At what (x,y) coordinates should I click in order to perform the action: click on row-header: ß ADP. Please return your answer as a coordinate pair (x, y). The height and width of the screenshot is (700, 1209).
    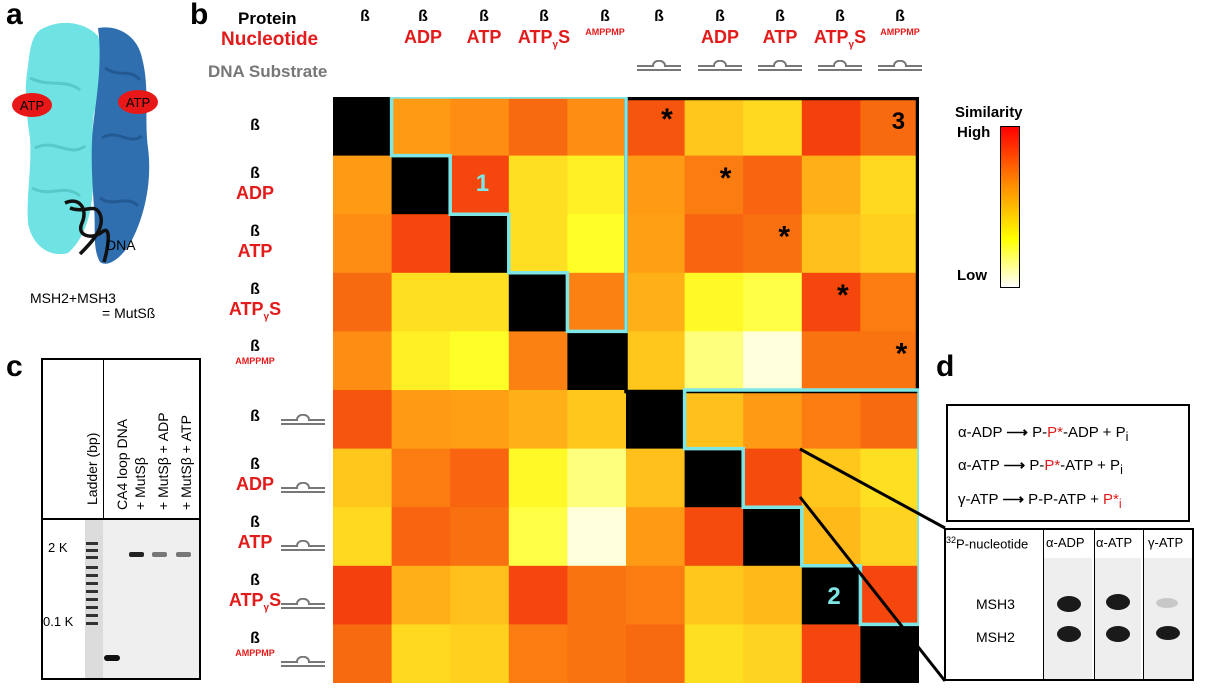
    Looking at the image, I should click on (255, 184).